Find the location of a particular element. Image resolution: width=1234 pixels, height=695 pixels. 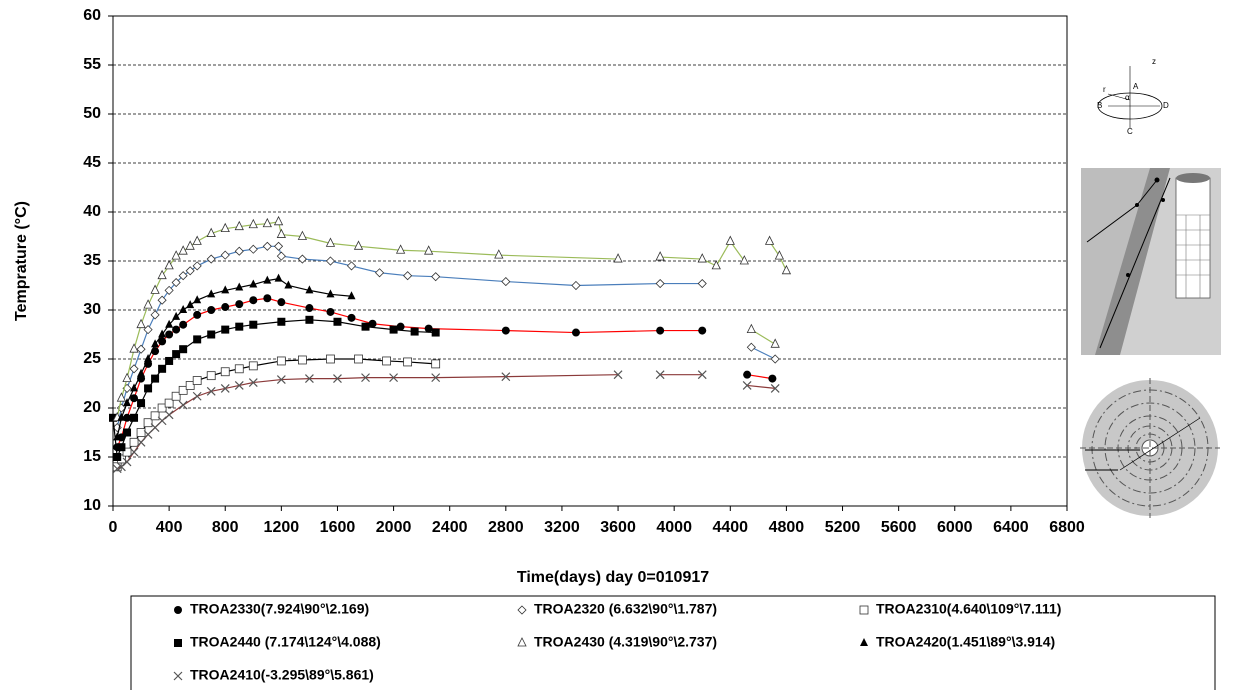

y-tick-label: 45 is located at coordinates (92, 162).